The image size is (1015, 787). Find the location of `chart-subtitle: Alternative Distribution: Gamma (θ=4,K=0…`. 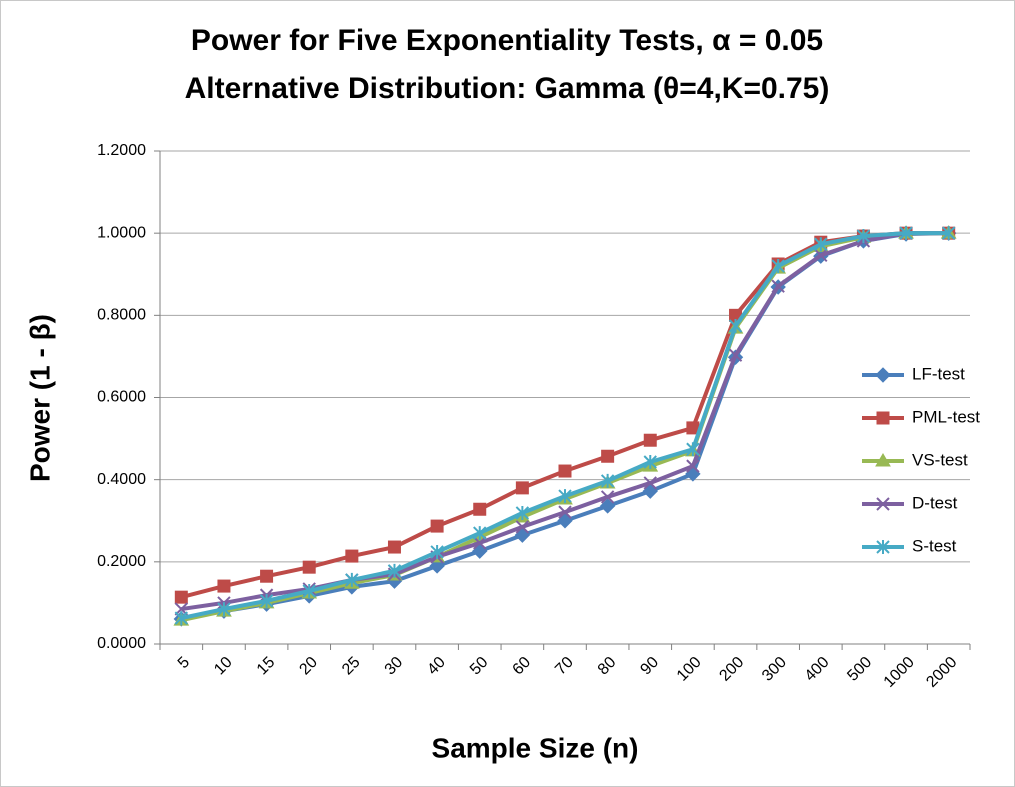

chart-subtitle: Alternative Distribution: Gamma (θ=4,K=0… is located at coordinates (507, 88).